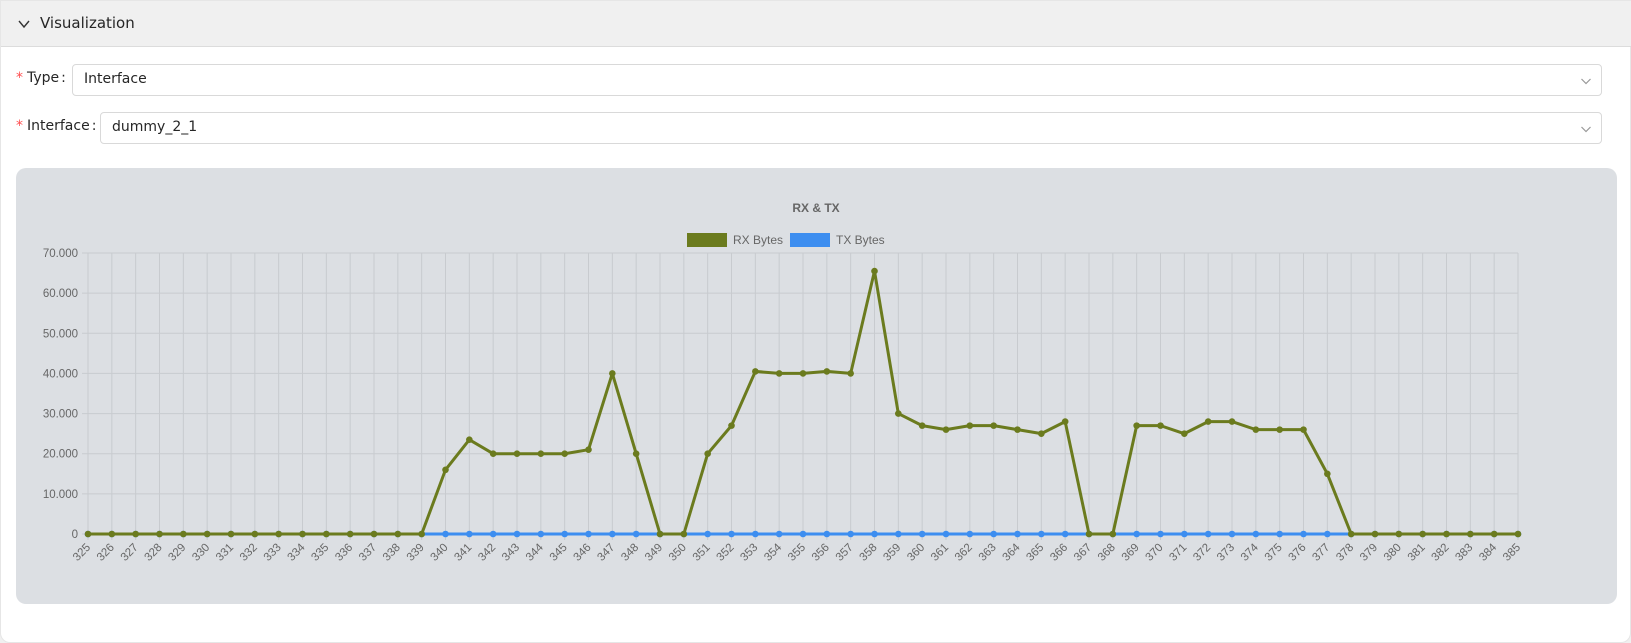 The width and height of the screenshot is (1631, 643). I want to click on legend-swatch-rx-bytes, so click(707, 240).